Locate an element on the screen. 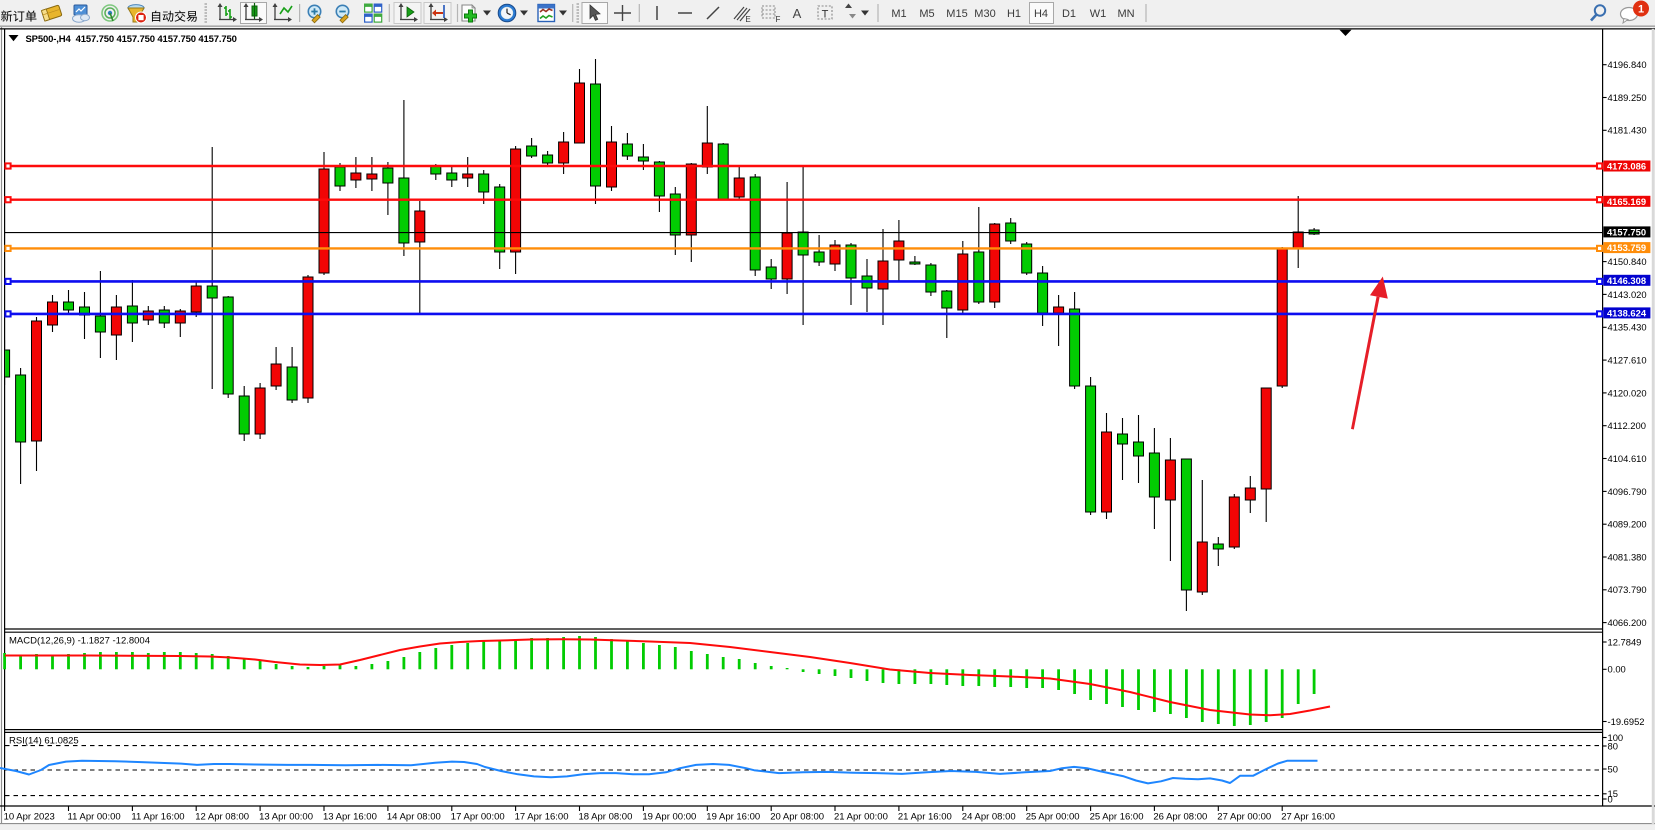 Image resolution: width=1655 pixels, height=830 pixels. svg-text: 80 is located at coordinates (1613, 745).